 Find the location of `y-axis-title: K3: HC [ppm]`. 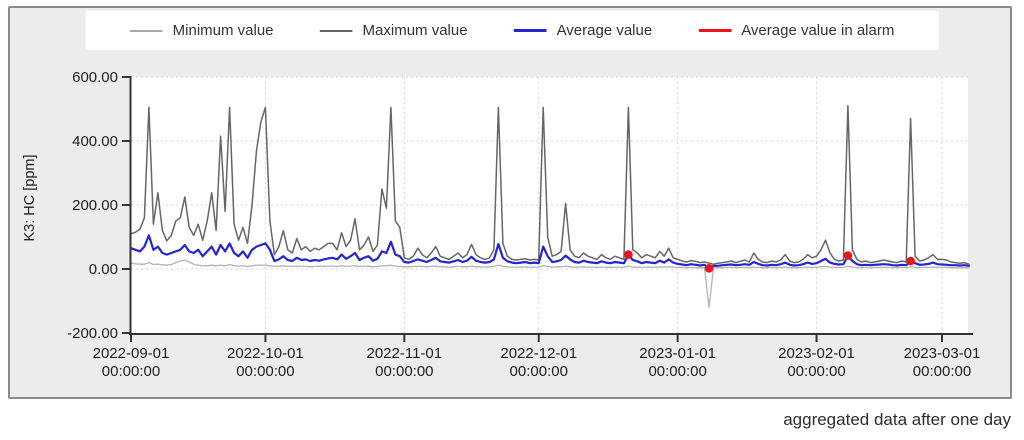

y-axis-title: K3: HC [ppm] is located at coordinates (30, 198).